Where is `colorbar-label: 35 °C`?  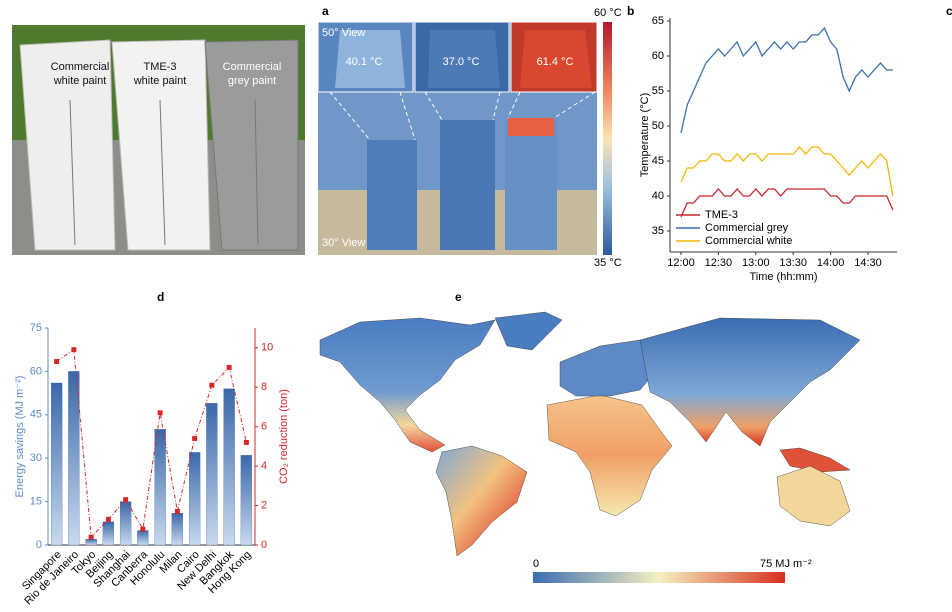 colorbar-label: 35 °C is located at coordinates (608, 263).